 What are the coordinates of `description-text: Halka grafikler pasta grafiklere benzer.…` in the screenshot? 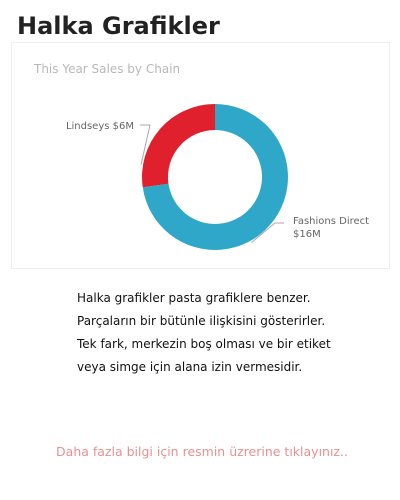 It's located at (227, 333).